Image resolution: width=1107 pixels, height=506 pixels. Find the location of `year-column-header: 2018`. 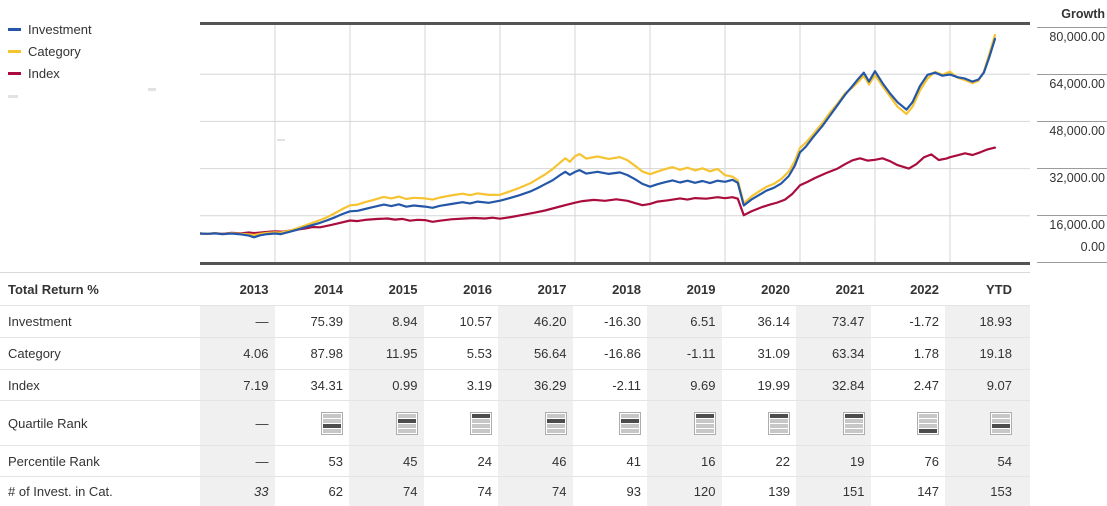

year-column-header: 2018 is located at coordinates (626, 289).